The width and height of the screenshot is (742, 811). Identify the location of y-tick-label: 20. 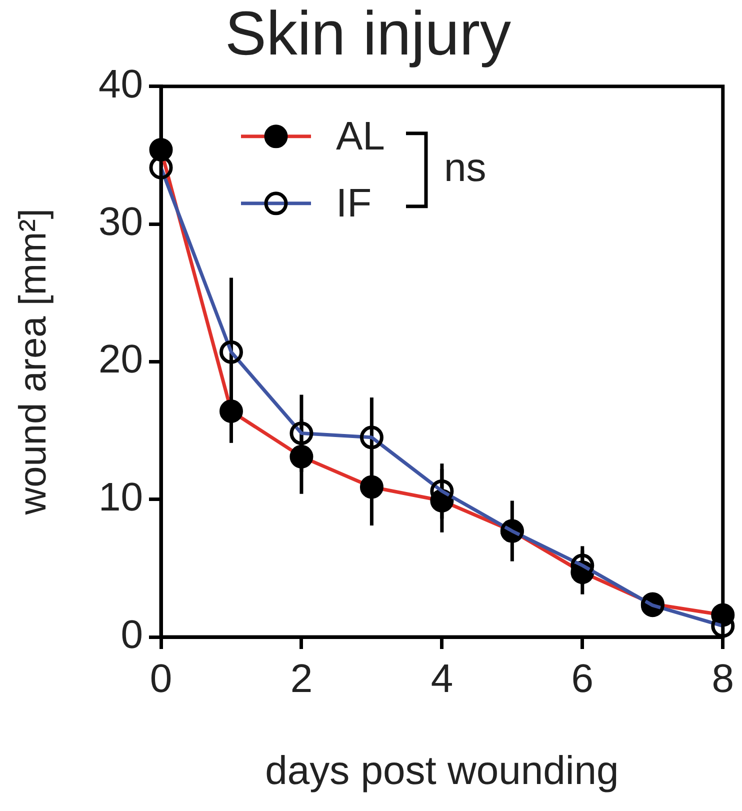
(120, 360).